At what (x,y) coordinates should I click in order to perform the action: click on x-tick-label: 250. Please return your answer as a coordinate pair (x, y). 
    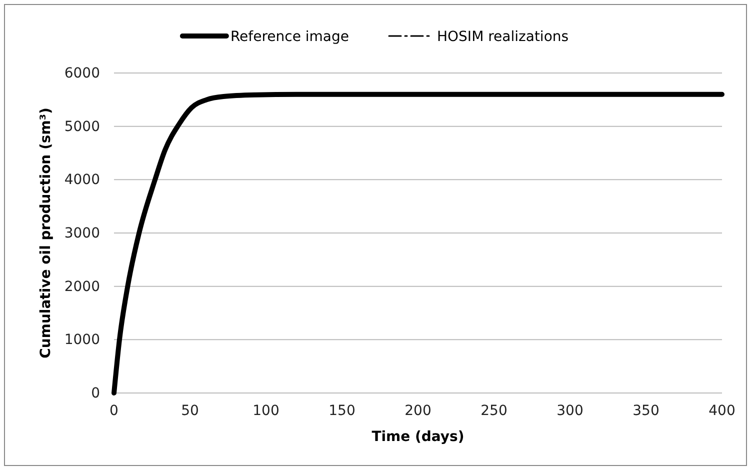
    Looking at the image, I should click on (494, 410).